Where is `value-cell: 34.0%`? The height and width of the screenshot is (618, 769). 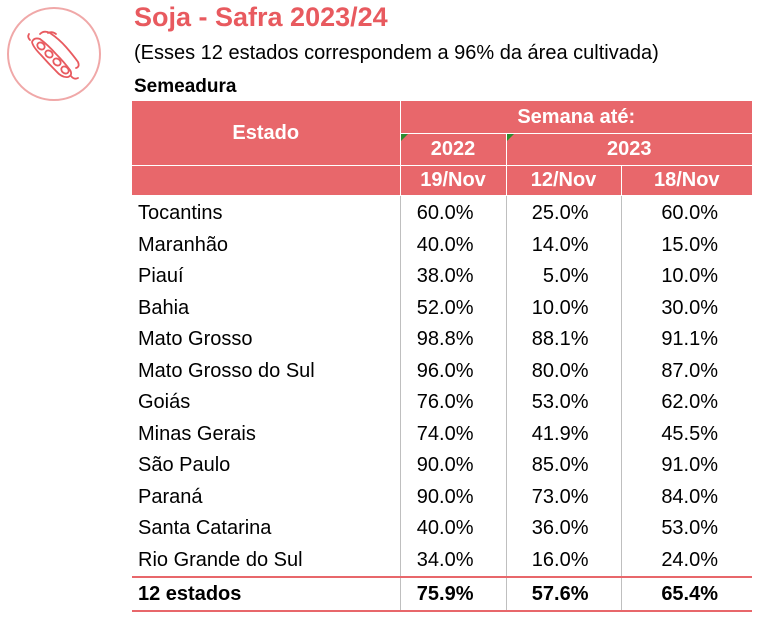
value-cell: 34.0% is located at coordinates (452, 560).